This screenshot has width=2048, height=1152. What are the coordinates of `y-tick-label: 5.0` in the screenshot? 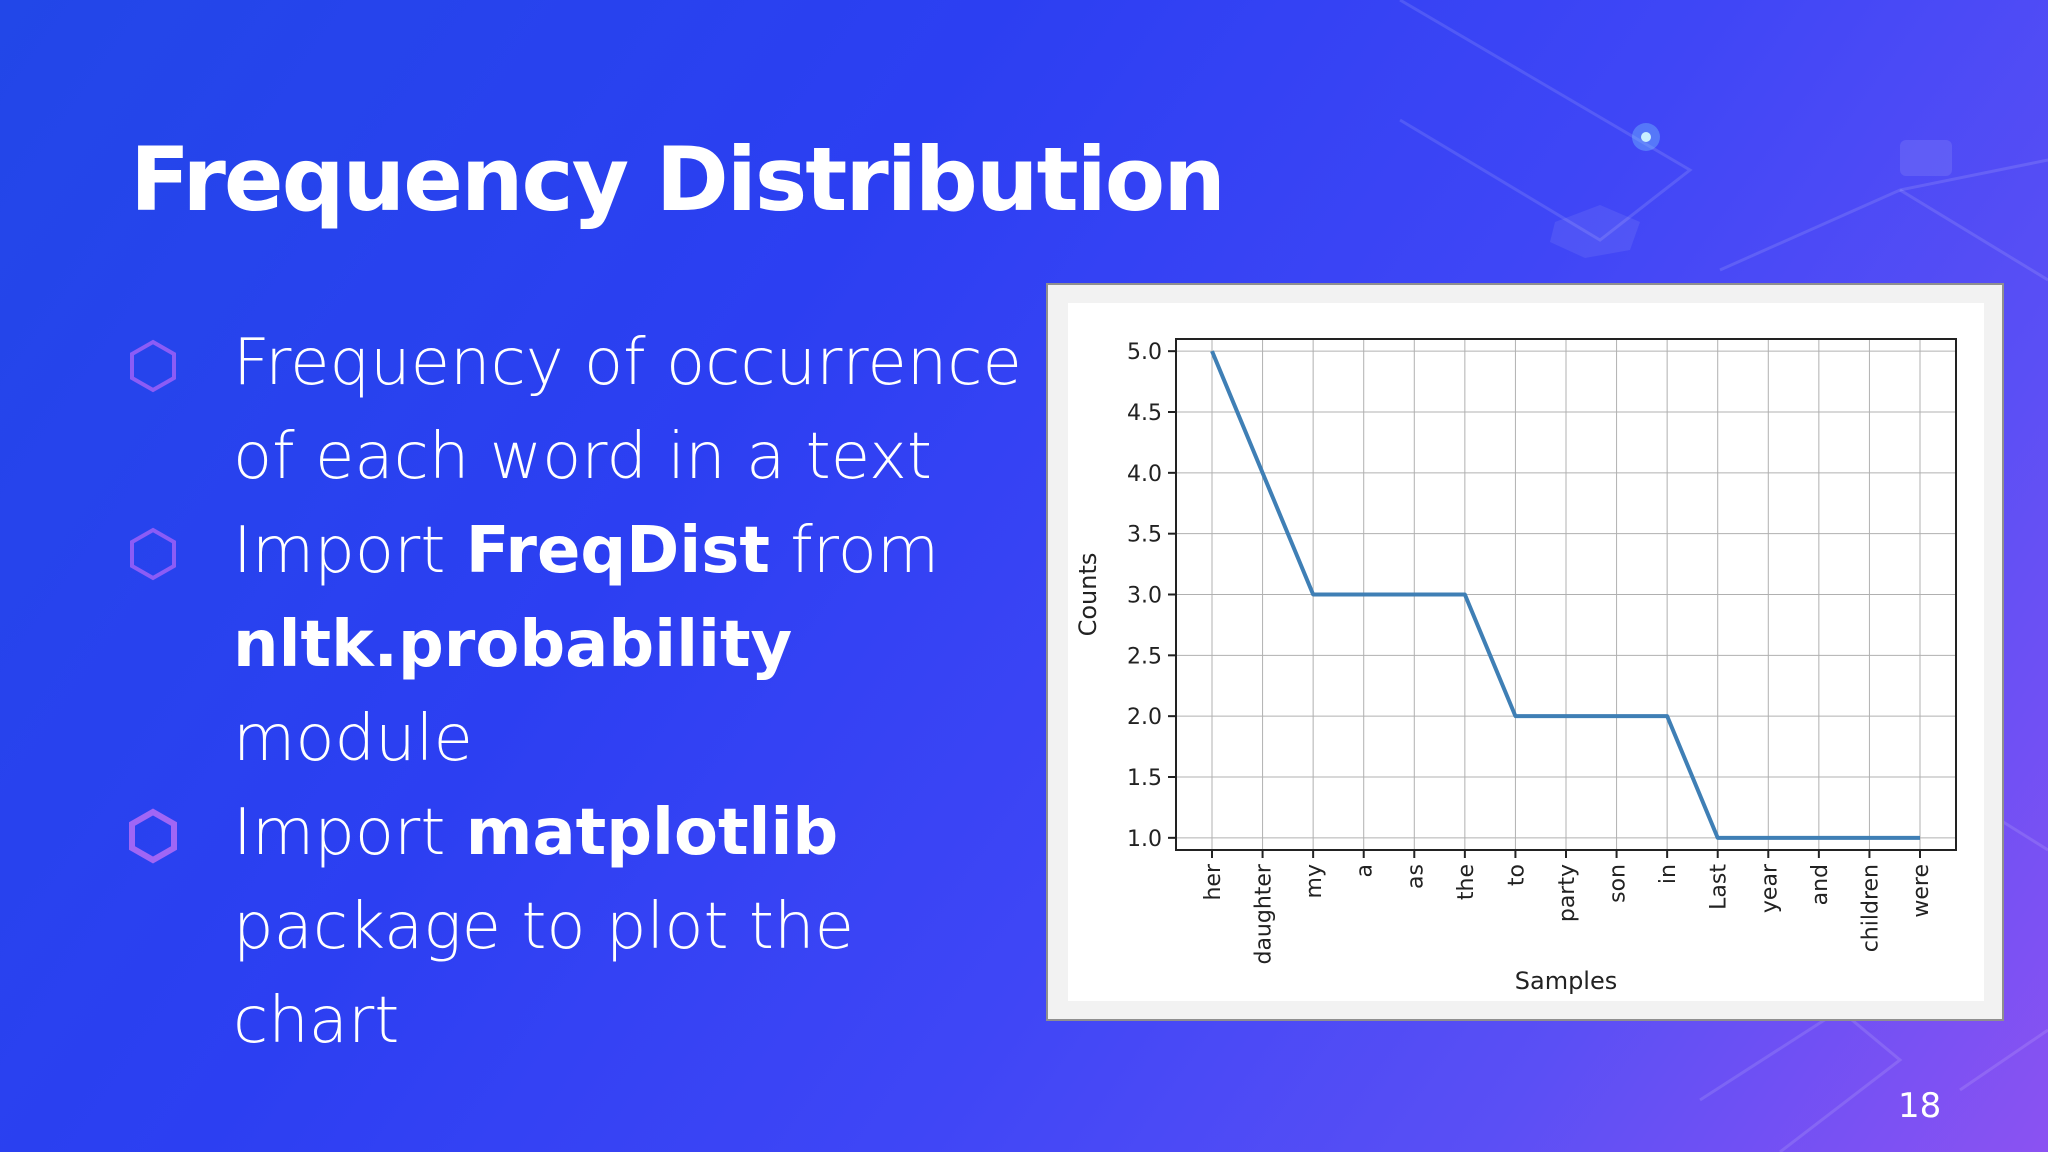 It's located at (1144, 352).